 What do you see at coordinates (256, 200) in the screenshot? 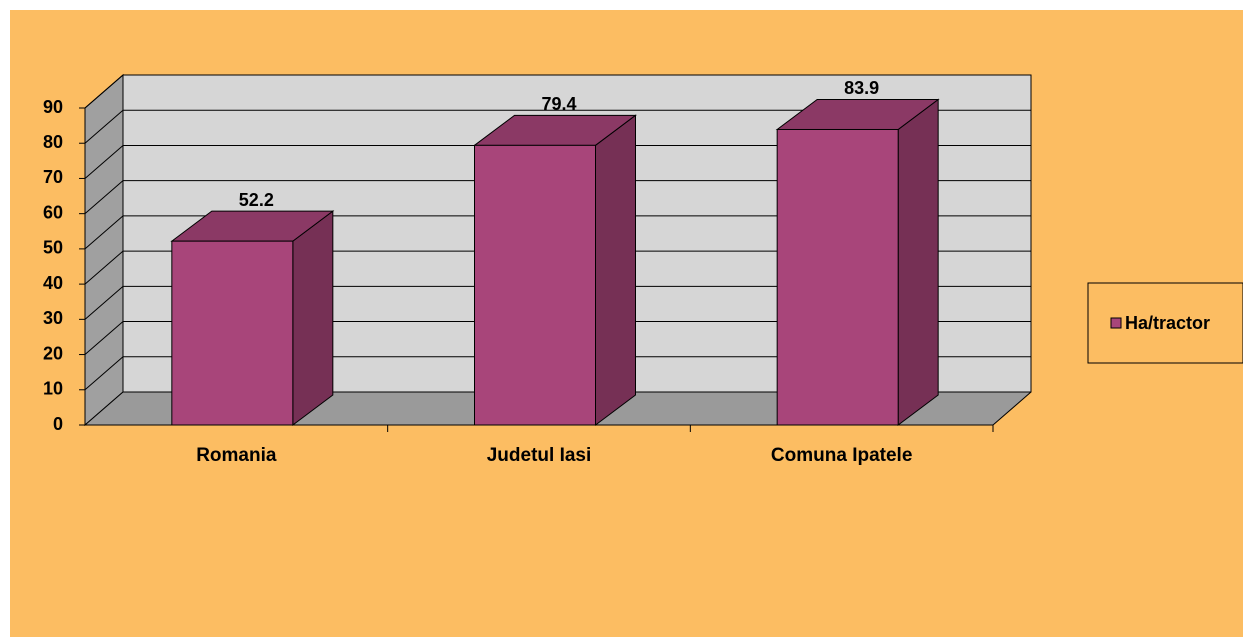
I see `data-label: 52.2` at bounding box center [256, 200].